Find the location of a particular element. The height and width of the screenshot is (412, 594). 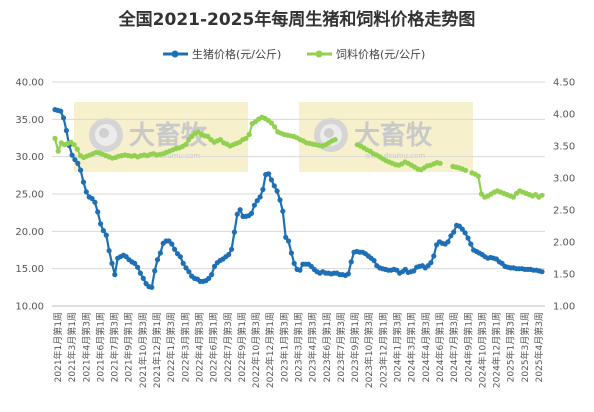

x-tick: 2022年4月第3周 is located at coordinates (199, 347).